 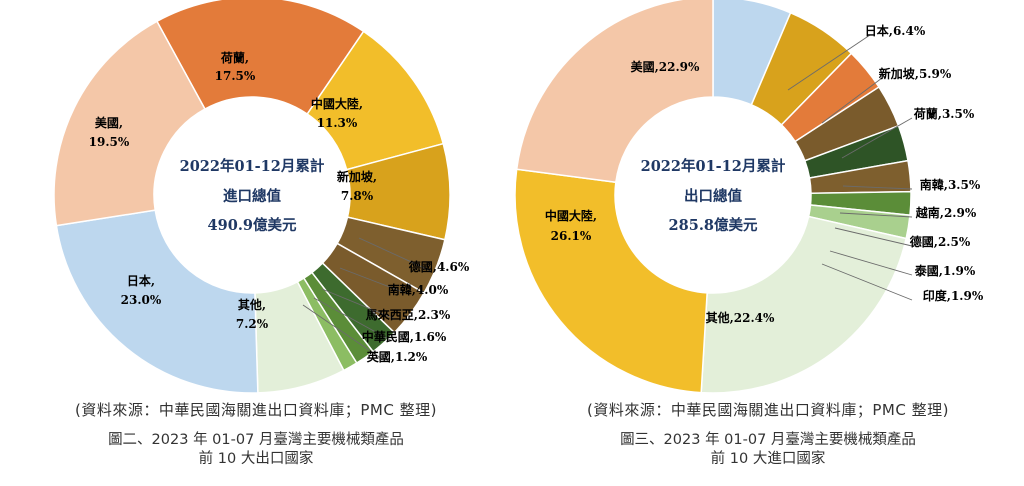 I want to click on chart1-value-label-10: 19.5%, so click(x=109, y=142).